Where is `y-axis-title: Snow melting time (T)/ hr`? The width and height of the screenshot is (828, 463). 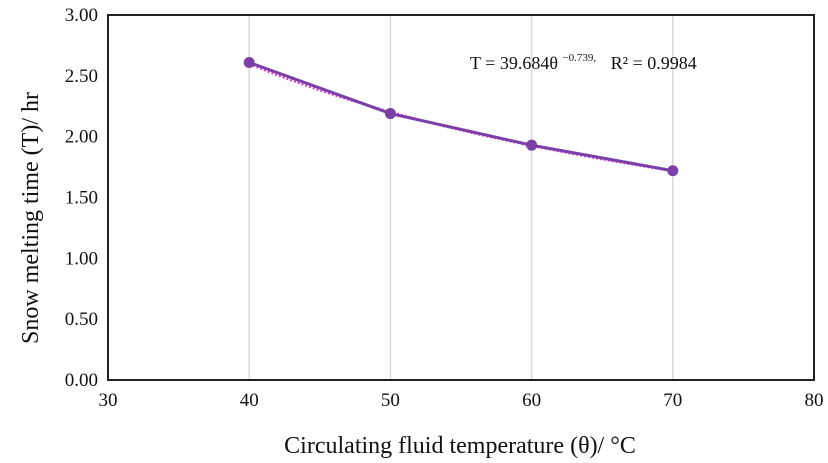
y-axis-title: Snow melting time (T)/ hr is located at coordinates (31, 218).